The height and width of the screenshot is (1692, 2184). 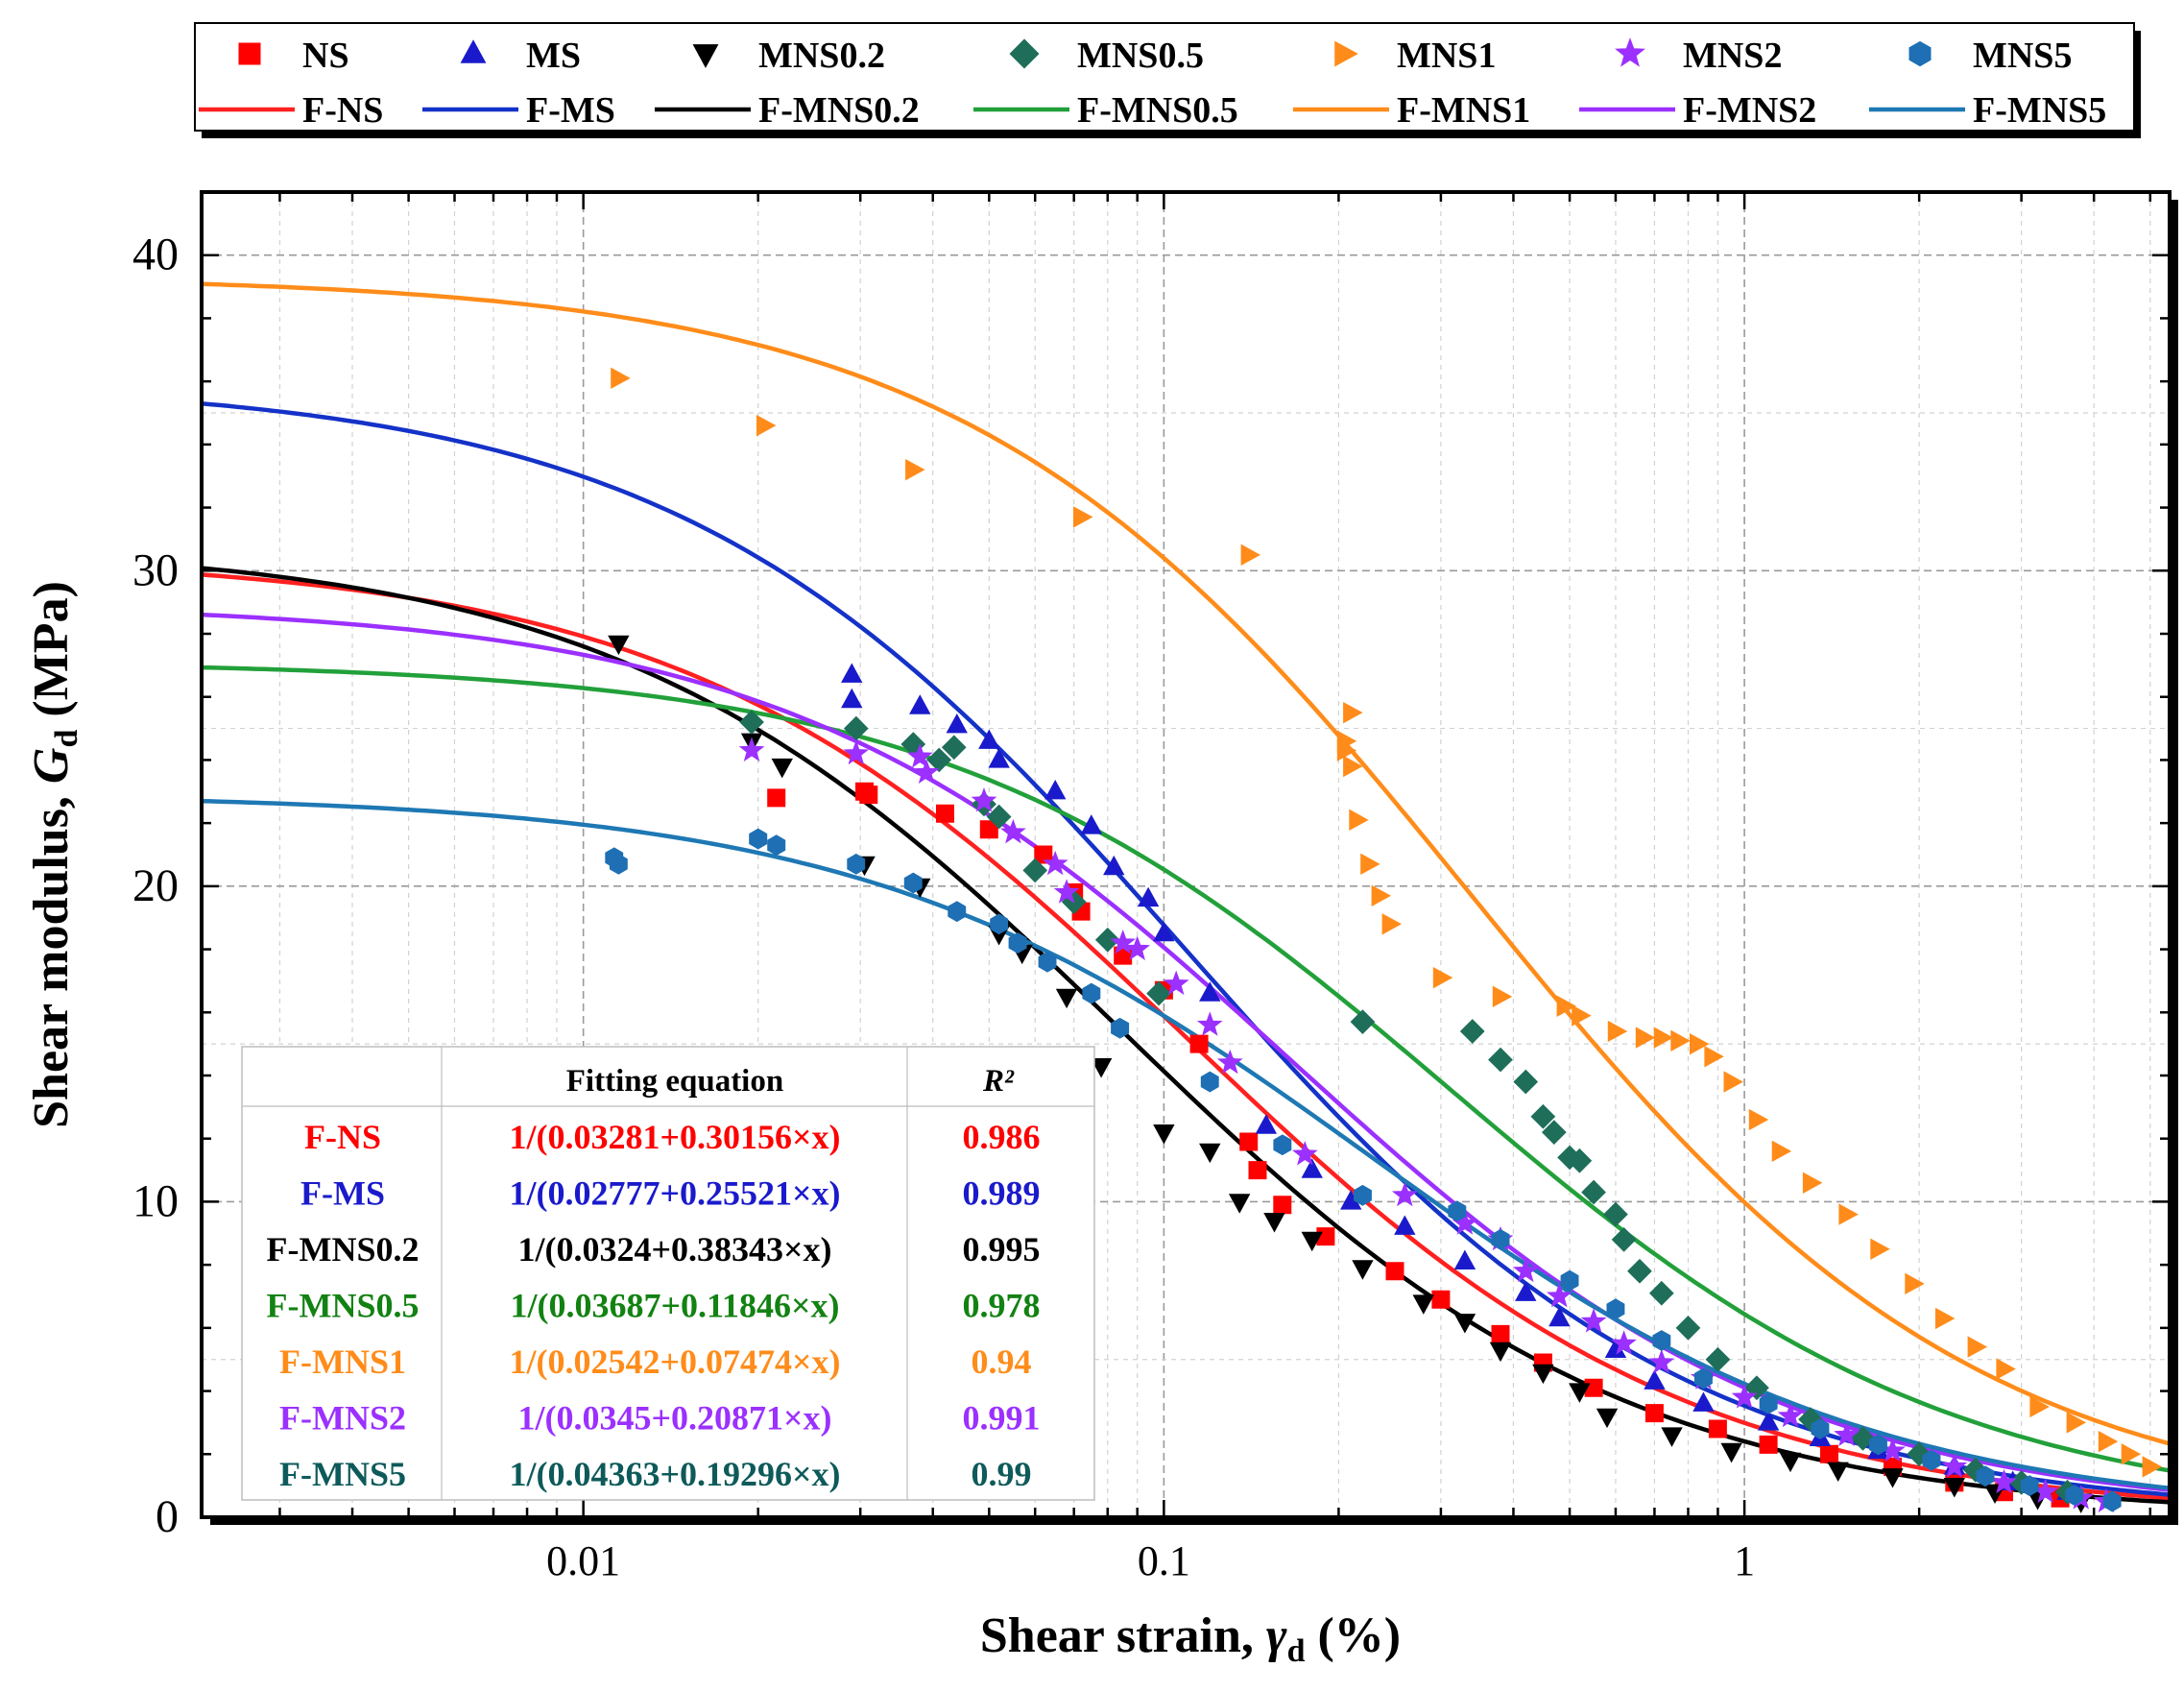 What do you see at coordinates (155, 1200) in the screenshot?
I see `y-tick-label: 10` at bounding box center [155, 1200].